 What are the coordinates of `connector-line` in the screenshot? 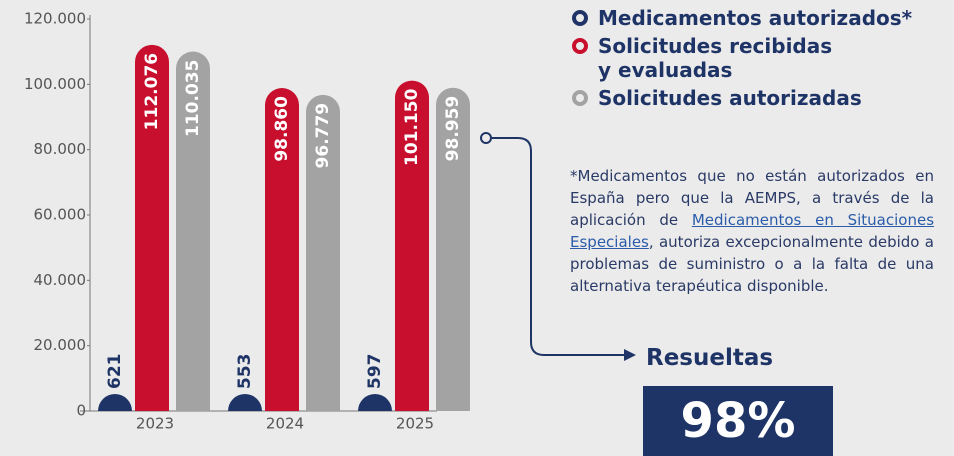 It's located at (558, 246).